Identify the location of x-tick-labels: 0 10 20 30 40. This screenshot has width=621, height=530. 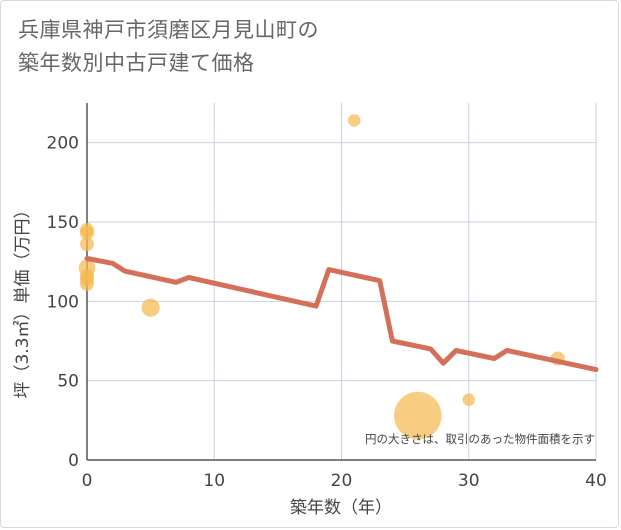
(344, 481).